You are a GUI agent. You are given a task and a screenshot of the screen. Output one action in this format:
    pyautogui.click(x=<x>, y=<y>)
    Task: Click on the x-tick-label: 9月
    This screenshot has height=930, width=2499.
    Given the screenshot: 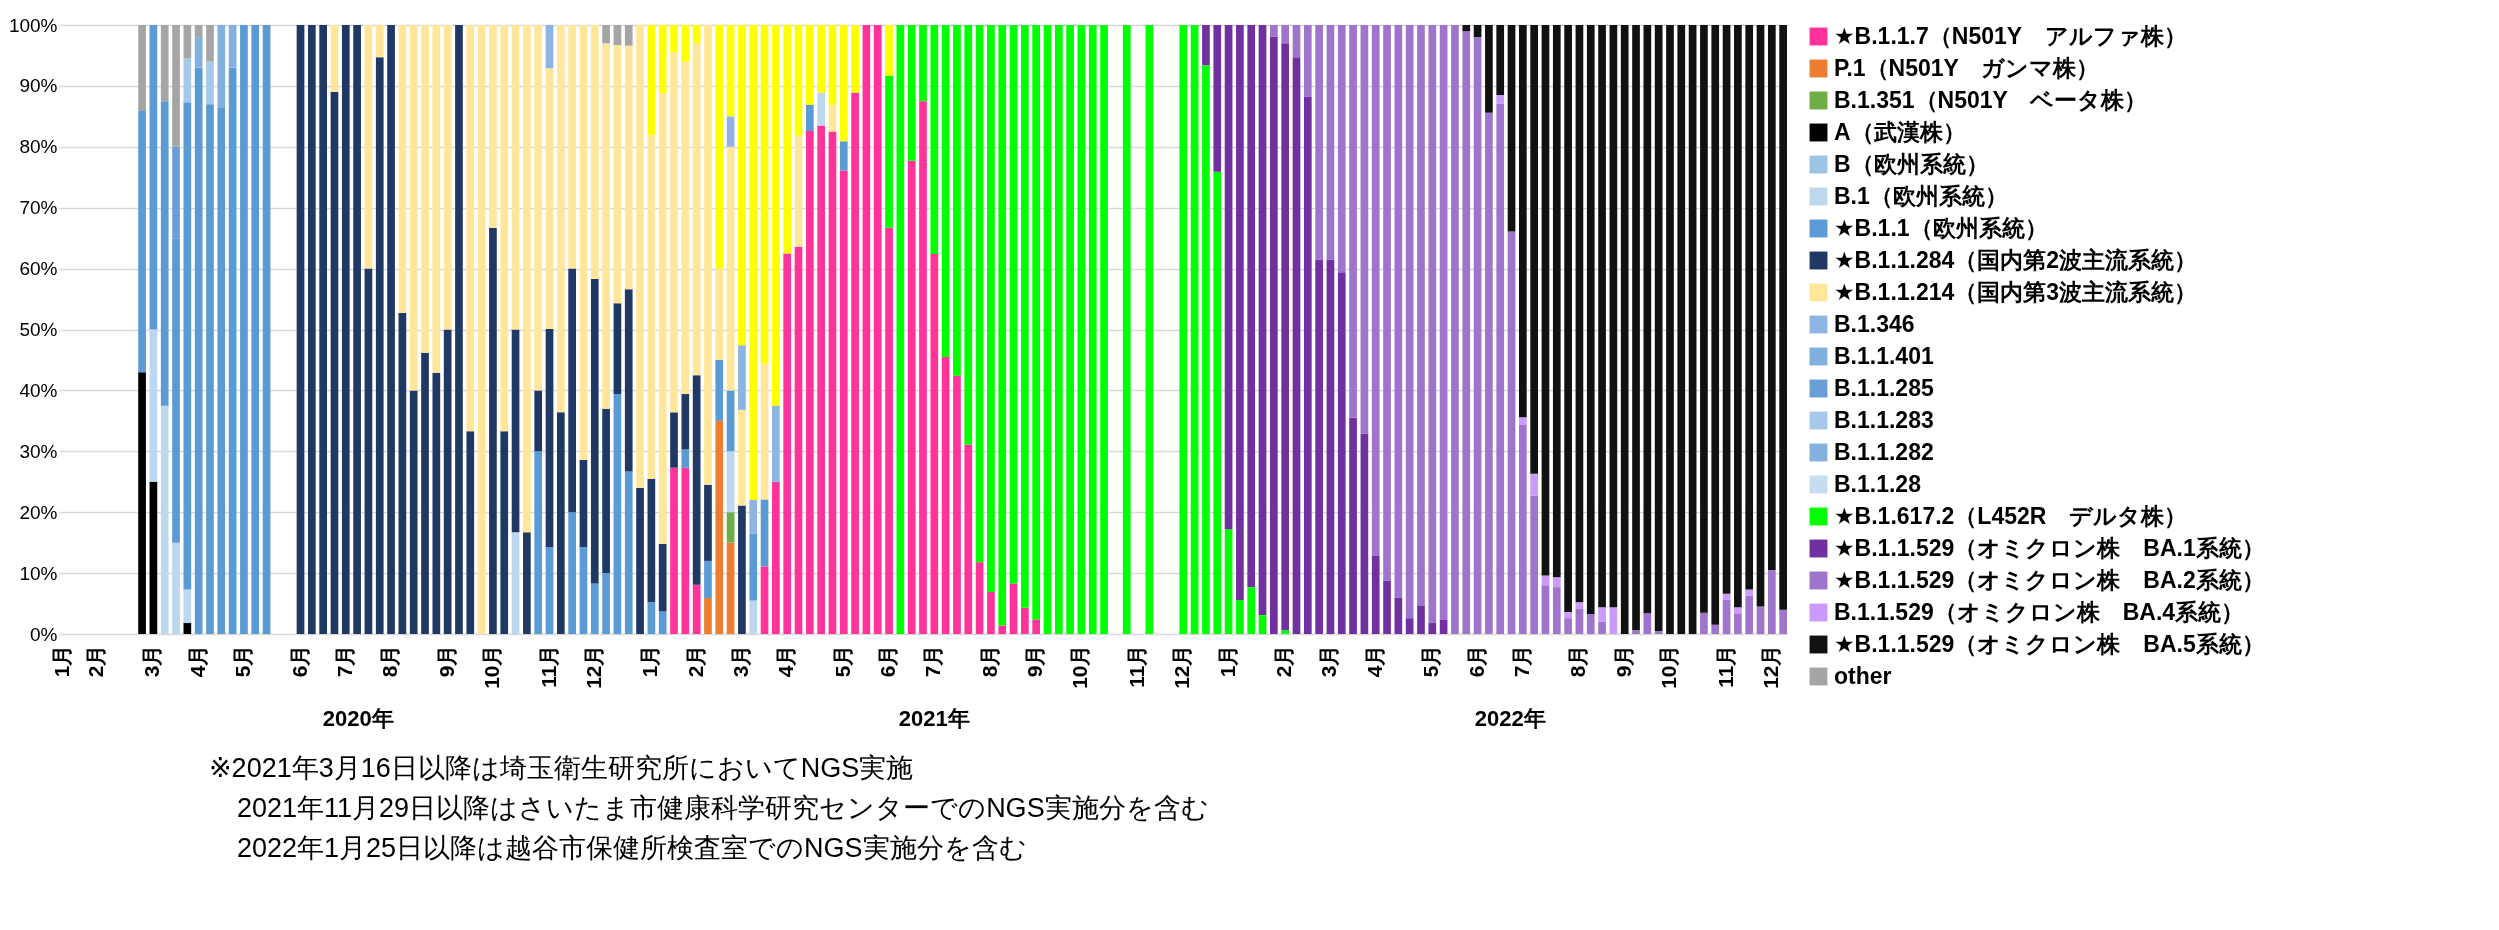 What is the action you would take?
    pyautogui.click(x=1623, y=661)
    